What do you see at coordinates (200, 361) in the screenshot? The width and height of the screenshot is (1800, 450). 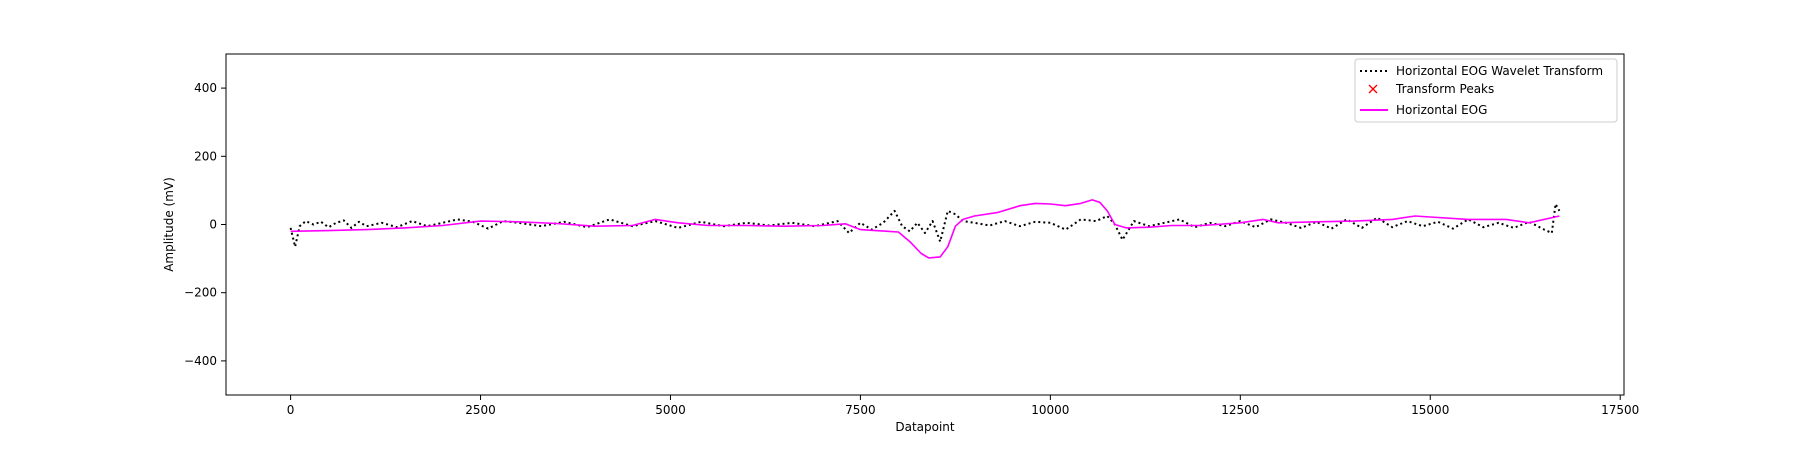 I see `y-tick-label: −400` at bounding box center [200, 361].